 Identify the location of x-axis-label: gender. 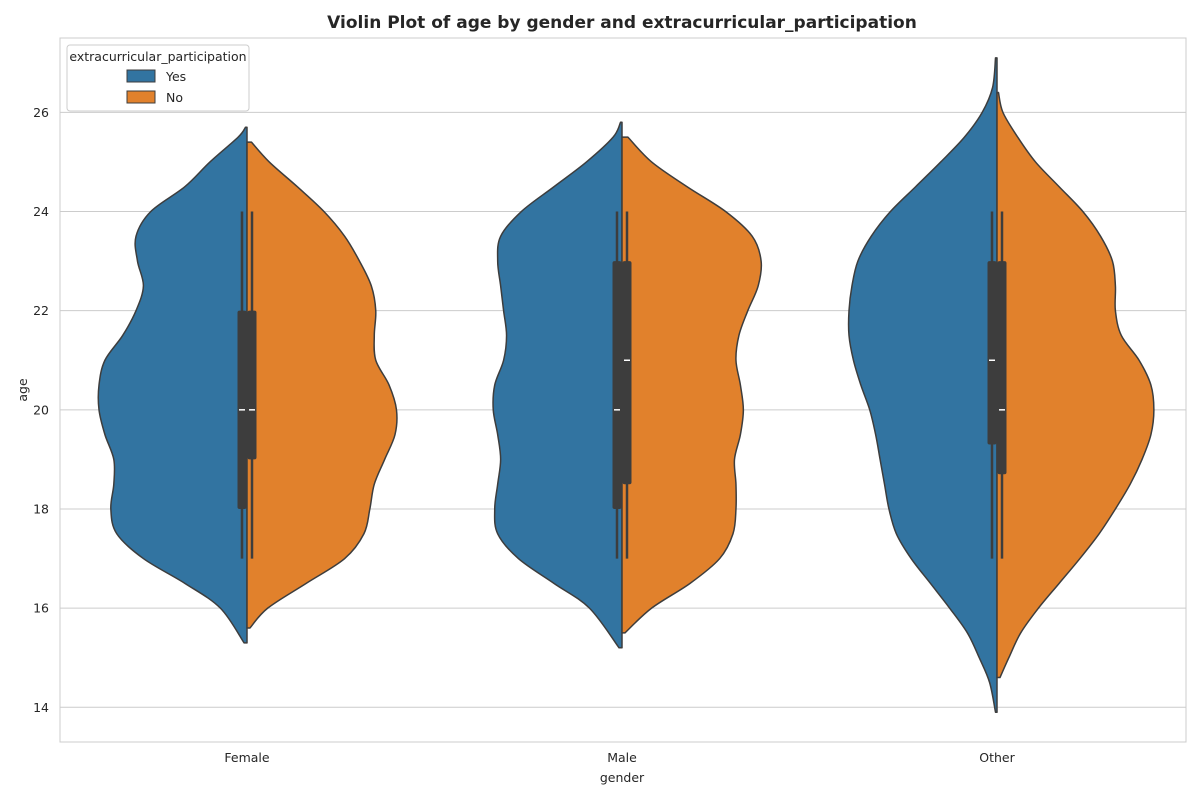
(622, 777).